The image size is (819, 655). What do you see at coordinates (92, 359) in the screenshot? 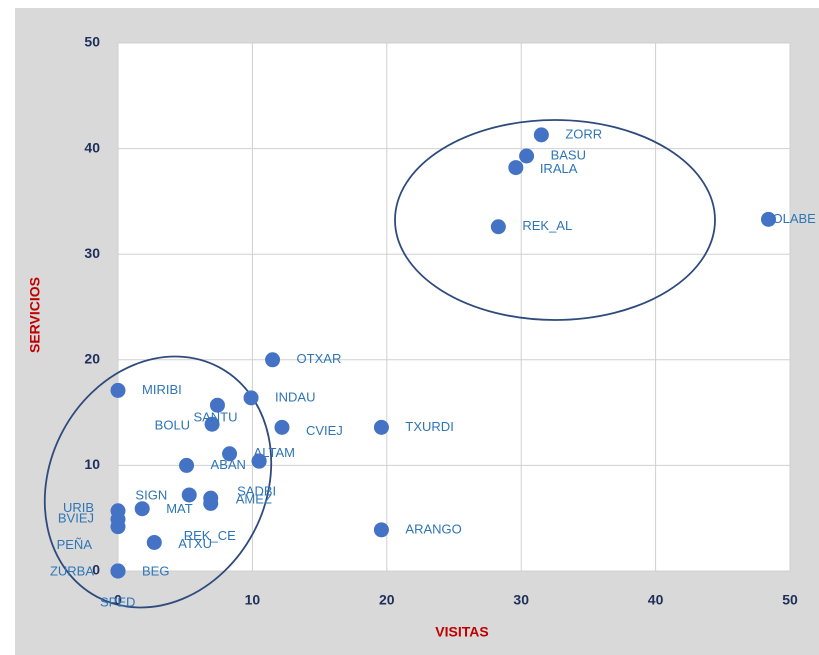
I see `y-tick-label: 20` at bounding box center [92, 359].